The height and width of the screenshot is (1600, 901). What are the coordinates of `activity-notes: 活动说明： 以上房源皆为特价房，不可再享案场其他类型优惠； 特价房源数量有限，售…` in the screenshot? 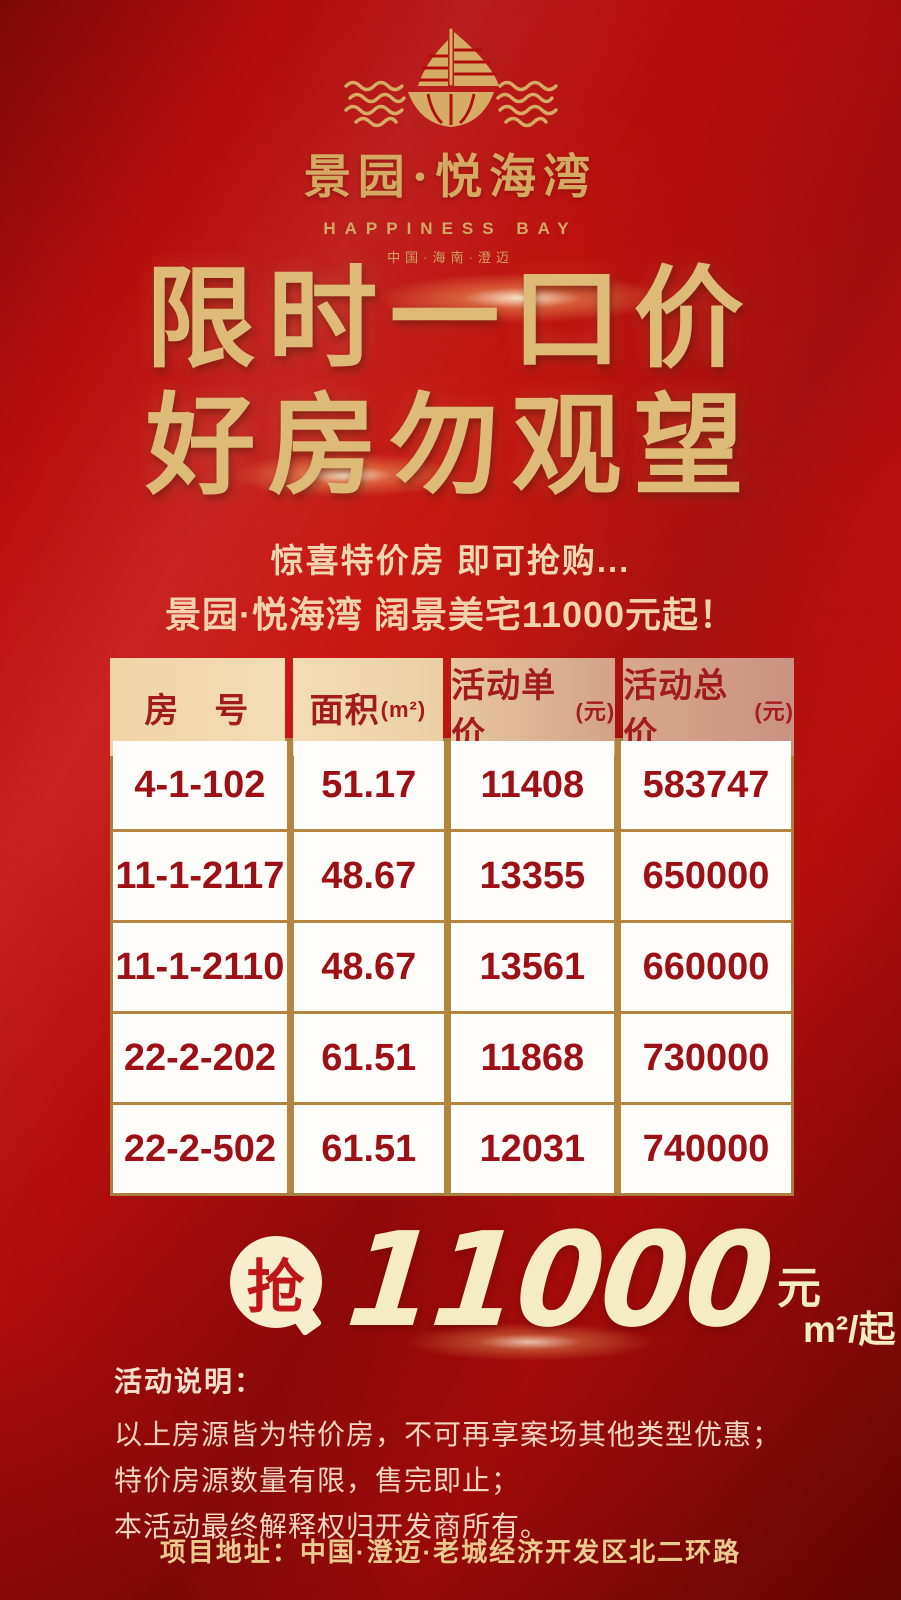 It's located at (464, 1455).